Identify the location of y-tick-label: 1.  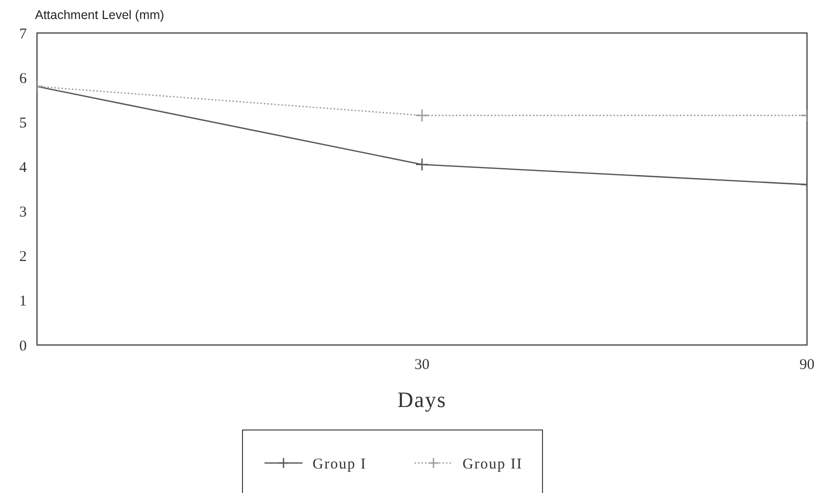
(23, 302).